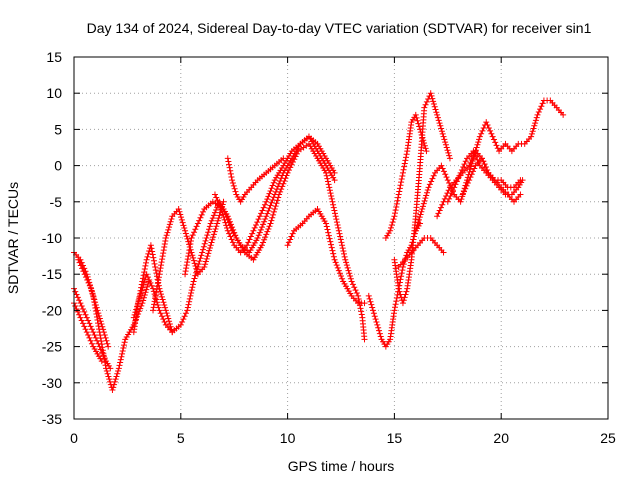 Image resolution: width=640 pixels, height=480 pixels. What do you see at coordinates (52, 310) in the screenshot?
I see `y-tick-label: -20` at bounding box center [52, 310].